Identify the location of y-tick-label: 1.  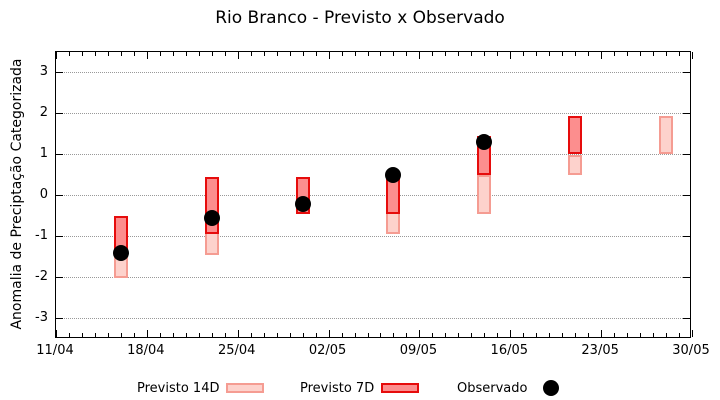
(43, 153).